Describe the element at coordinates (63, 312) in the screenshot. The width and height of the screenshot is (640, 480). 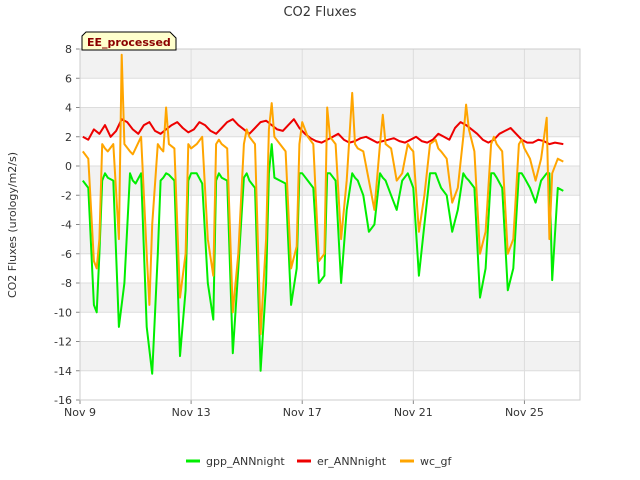
I see `y-tick-label: -10` at that location.